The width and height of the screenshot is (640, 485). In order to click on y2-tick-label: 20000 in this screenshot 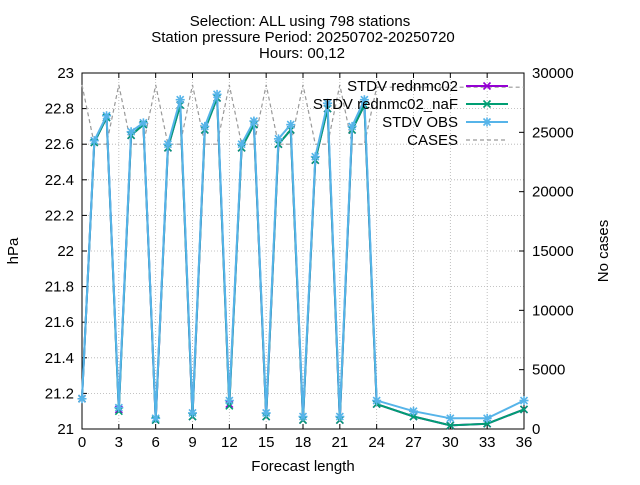, I will do `click(553, 192)`.